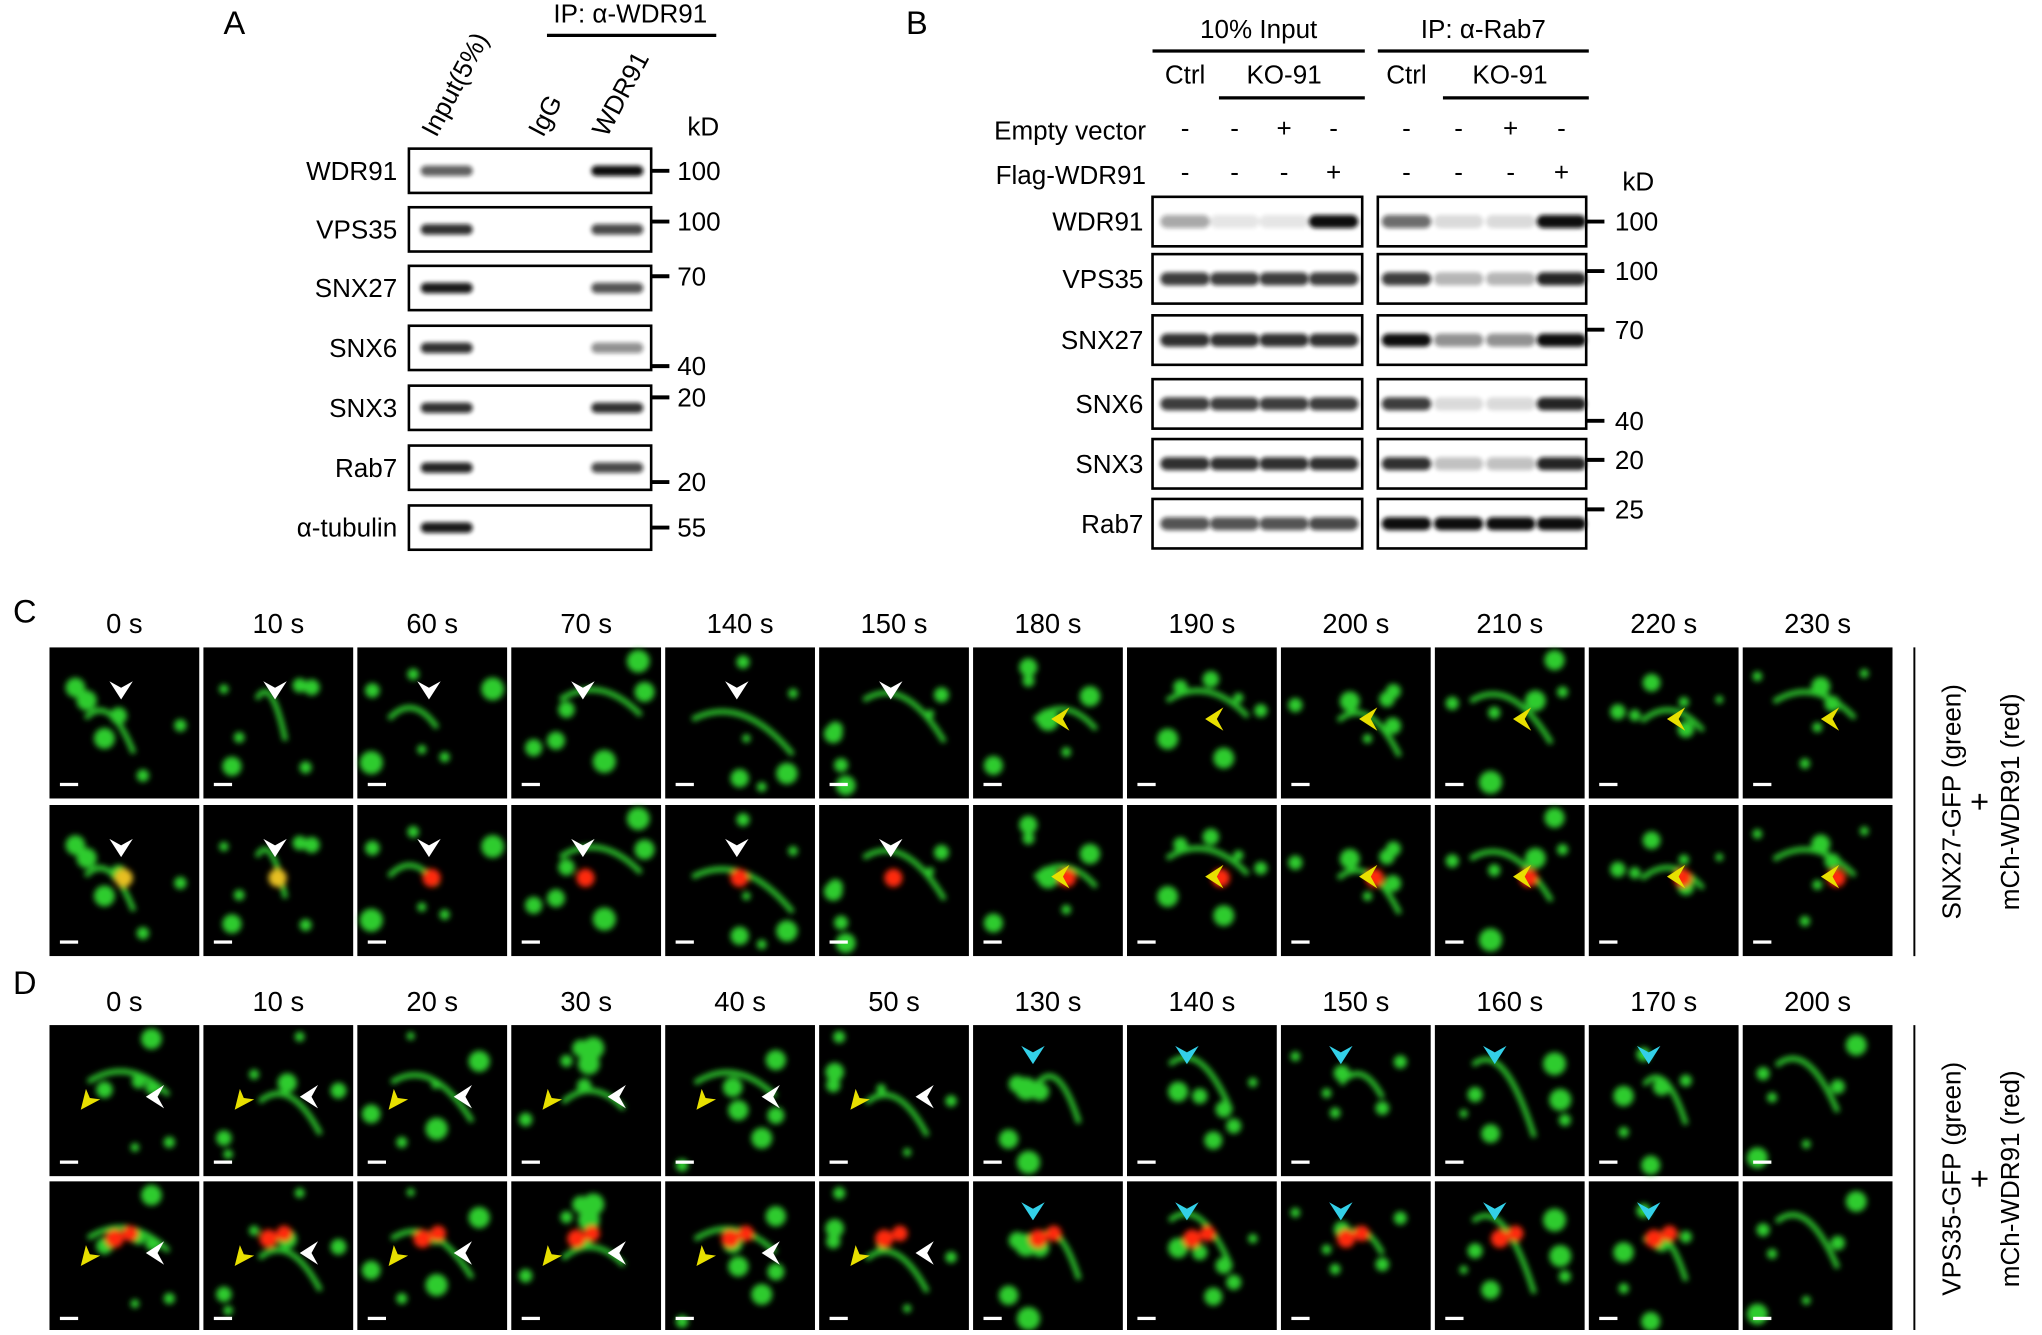  Describe the element at coordinates (1071, 175) in the screenshot. I see `treatment-label: Flag-WDR91` at that location.